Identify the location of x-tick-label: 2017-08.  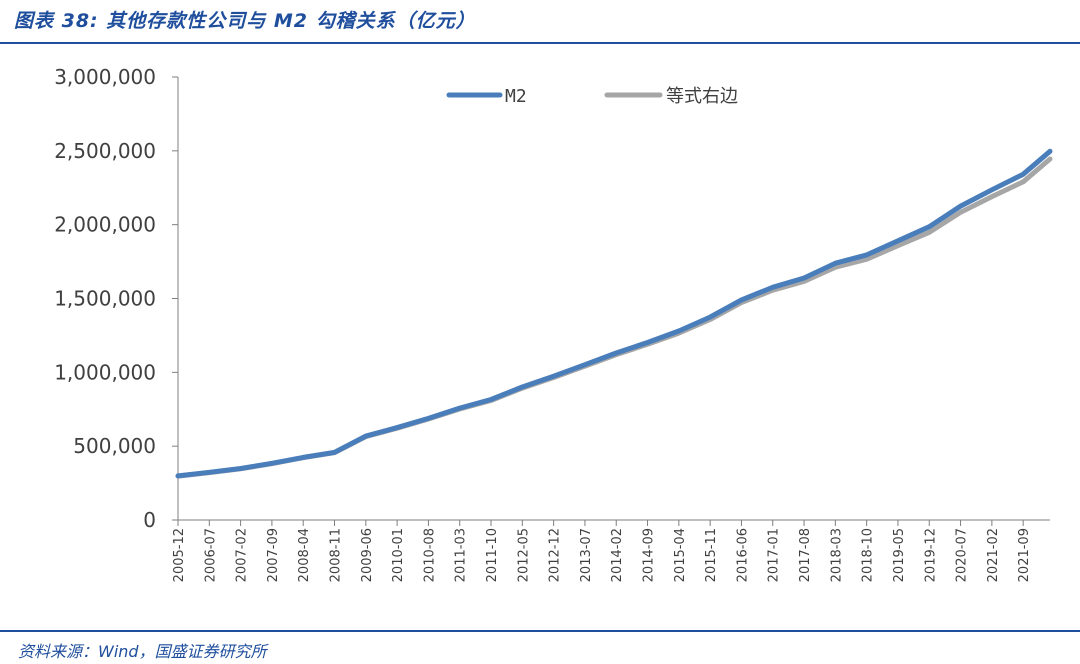
(805, 555).